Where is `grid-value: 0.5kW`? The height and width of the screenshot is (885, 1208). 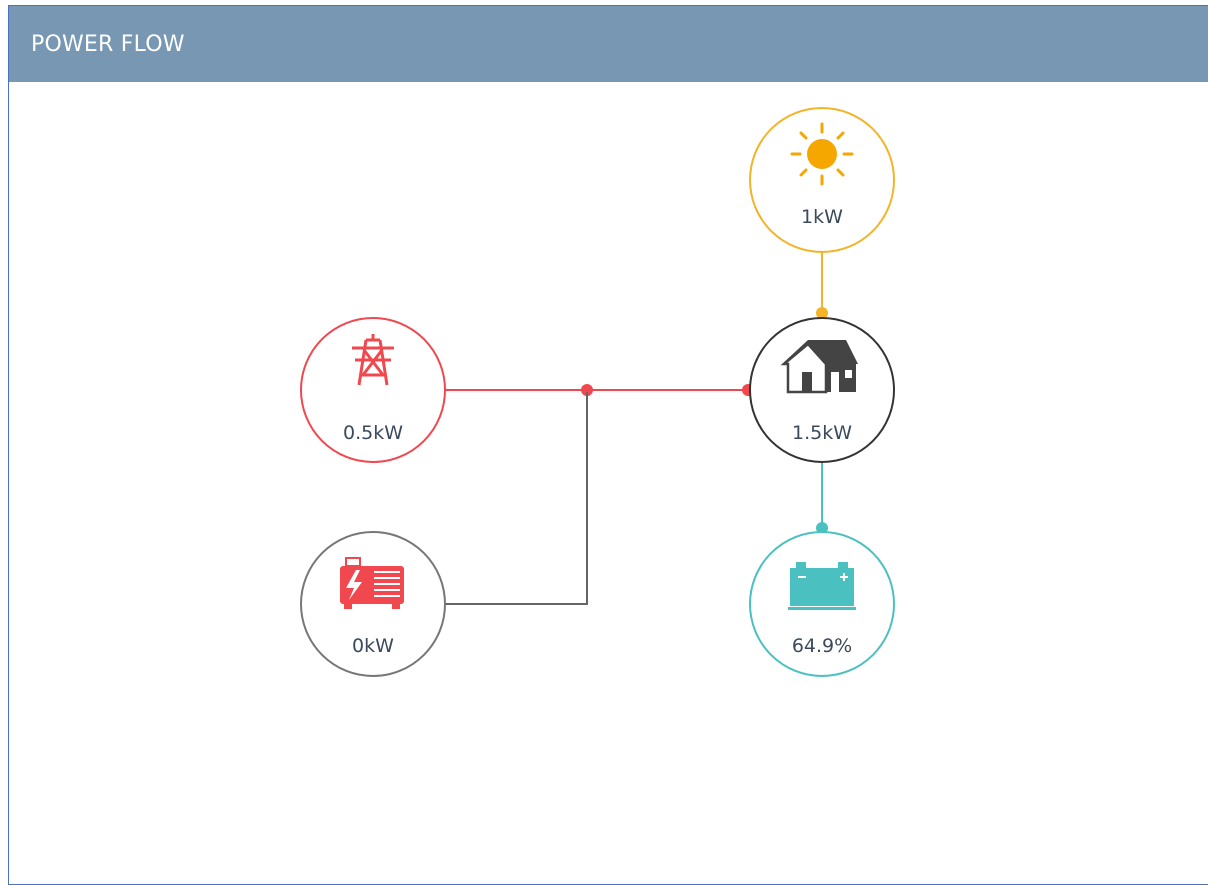 grid-value: 0.5kW is located at coordinates (373, 433).